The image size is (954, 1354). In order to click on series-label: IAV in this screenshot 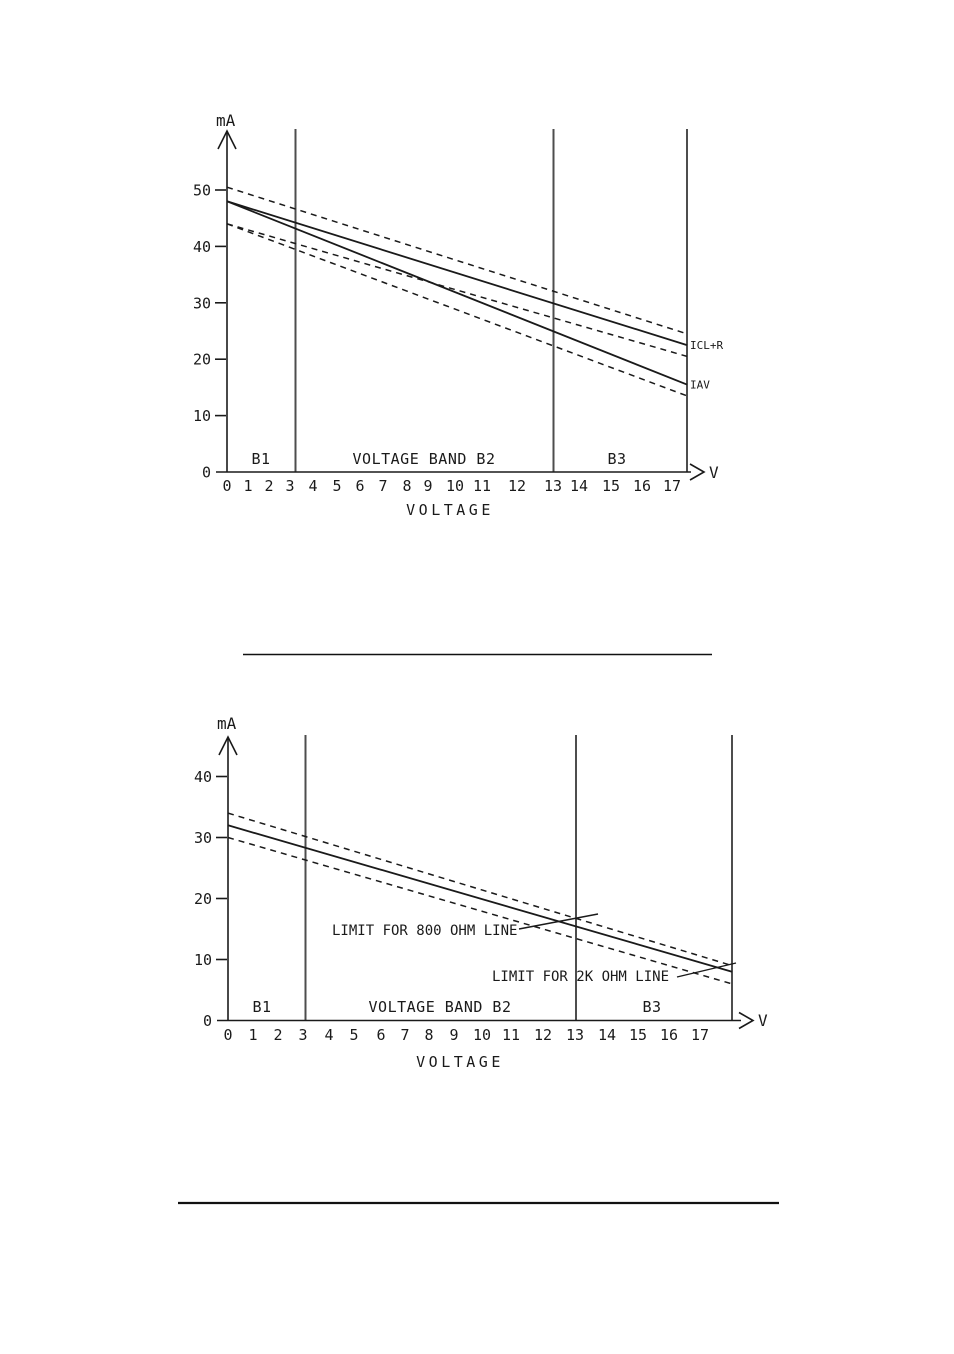, I will do `click(700, 385)`.